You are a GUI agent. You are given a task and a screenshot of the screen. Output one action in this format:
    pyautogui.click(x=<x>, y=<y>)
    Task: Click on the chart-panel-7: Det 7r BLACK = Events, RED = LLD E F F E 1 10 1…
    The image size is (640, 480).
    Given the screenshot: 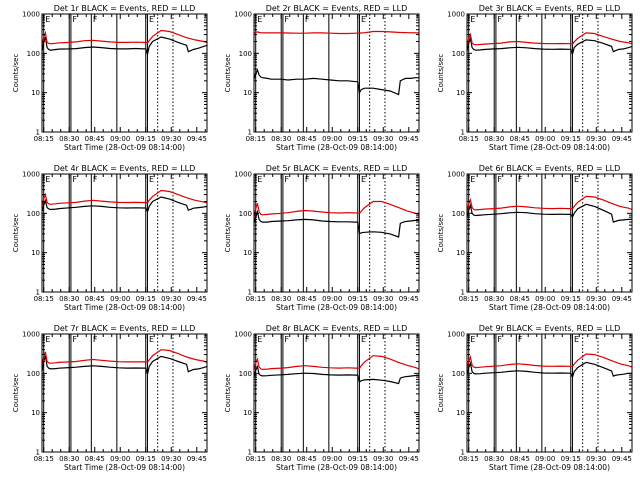 What is the action you would take?
    pyautogui.click(x=110, y=398)
    